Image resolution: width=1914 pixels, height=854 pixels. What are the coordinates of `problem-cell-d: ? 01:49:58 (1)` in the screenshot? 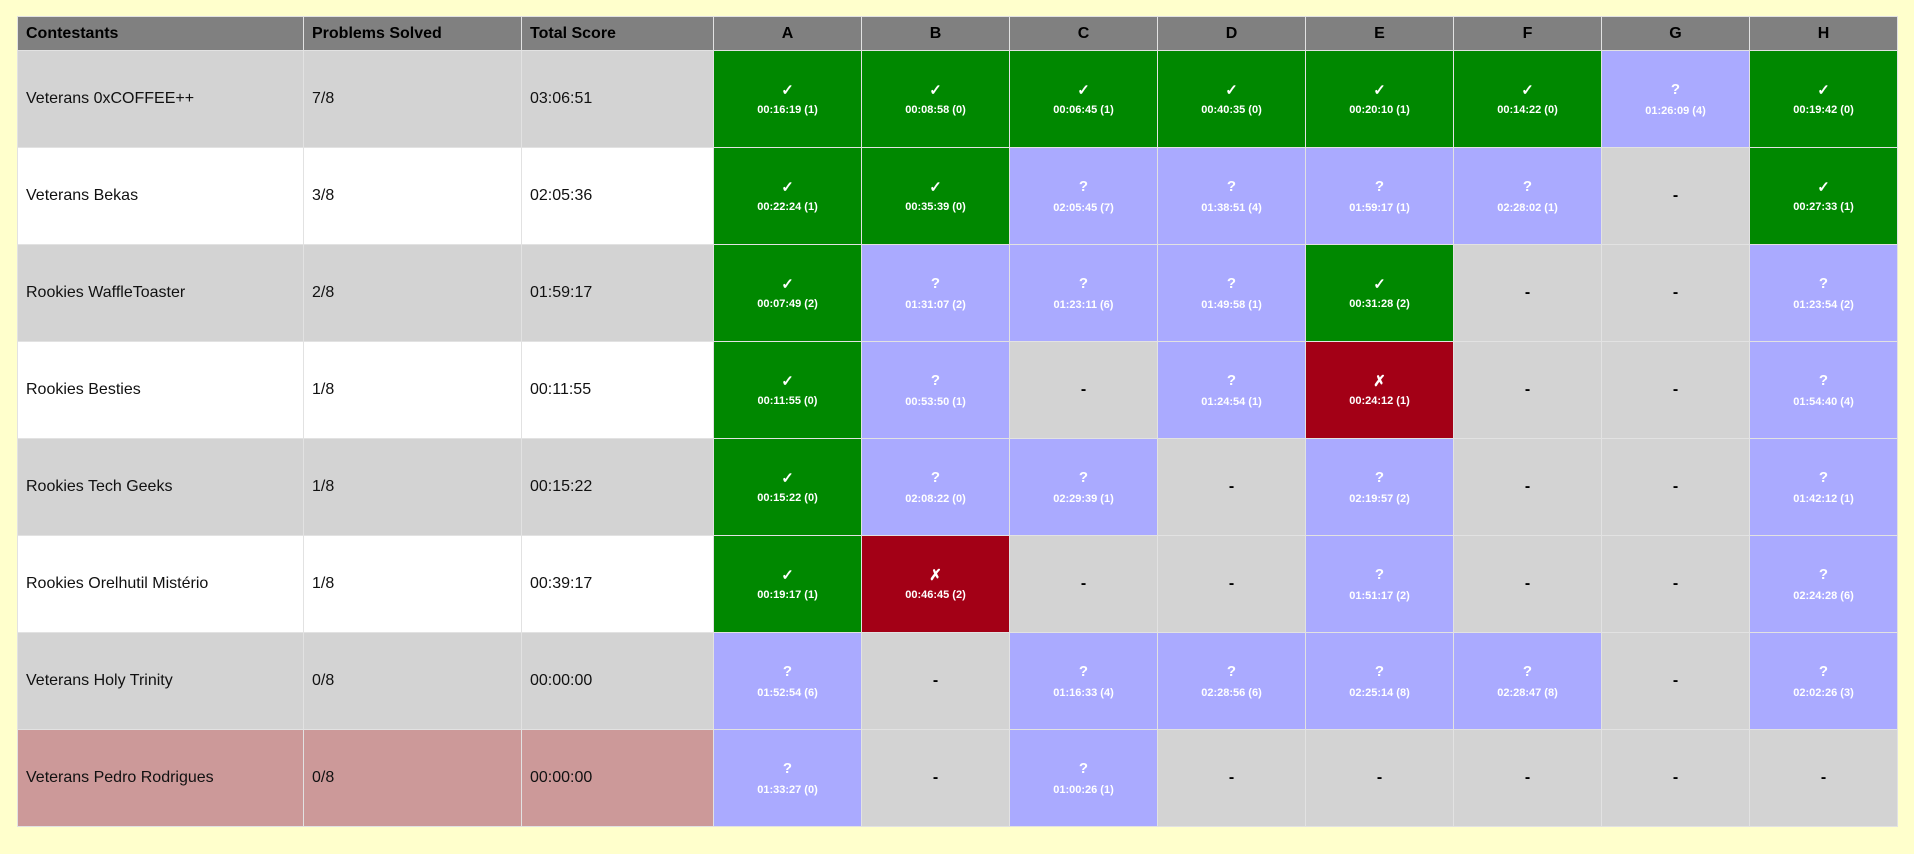 It's located at (1231, 293).